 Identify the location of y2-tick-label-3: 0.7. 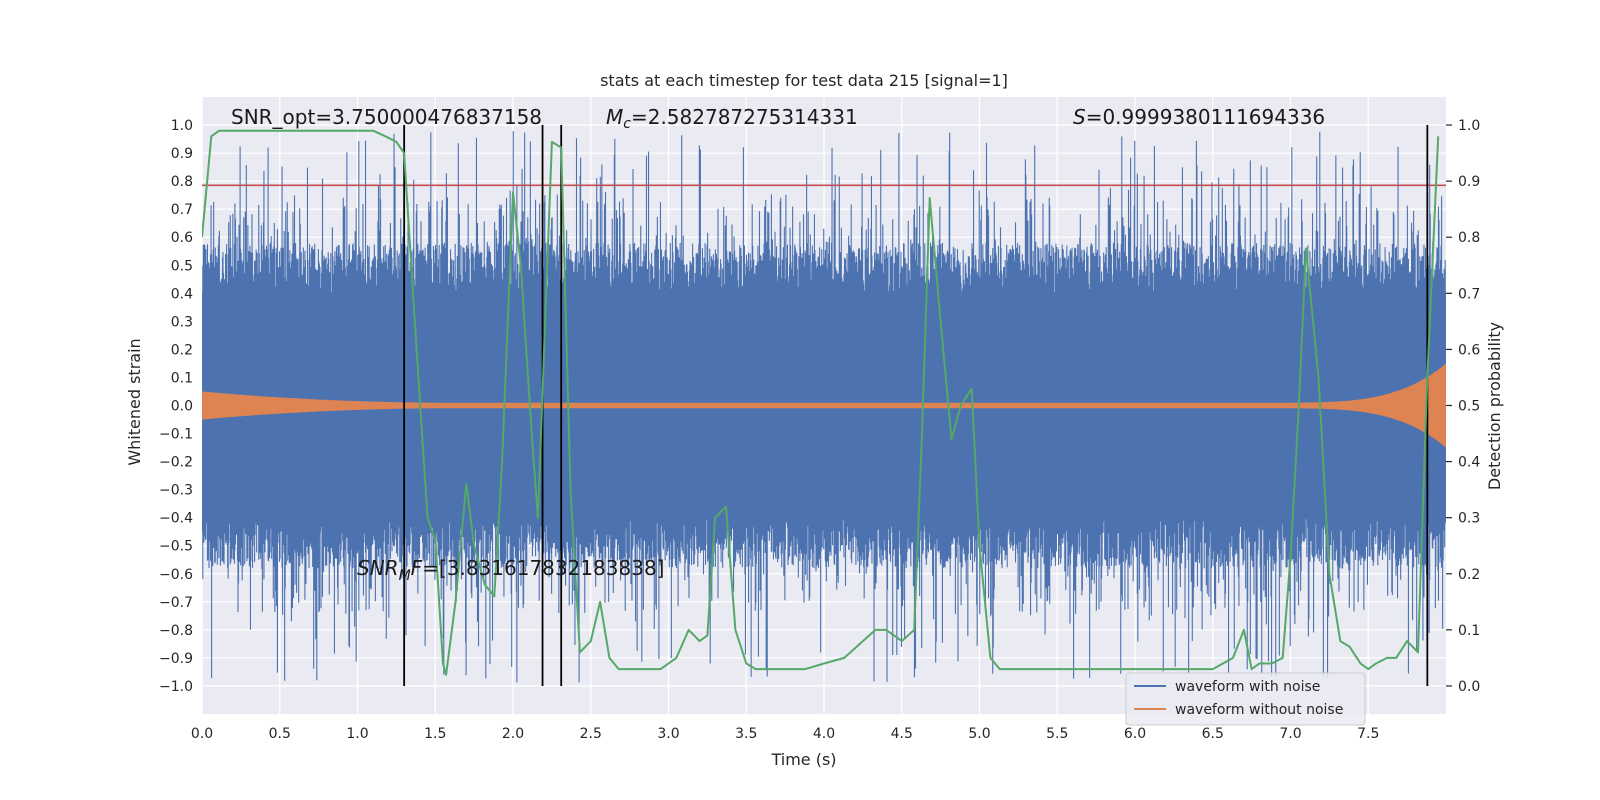
(1469, 294).